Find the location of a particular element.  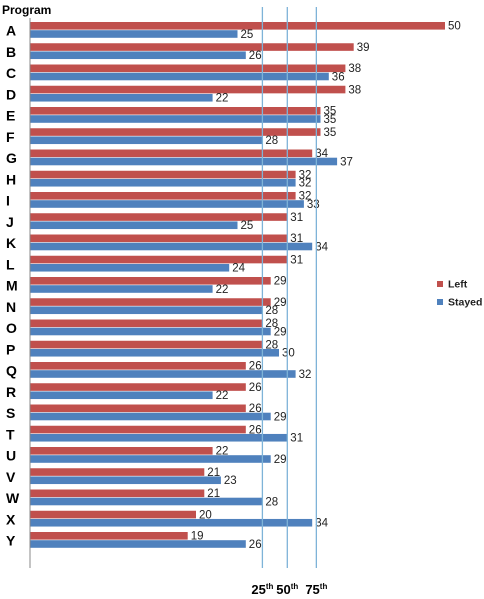

value-label-left-P: 28 is located at coordinates (271, 345).